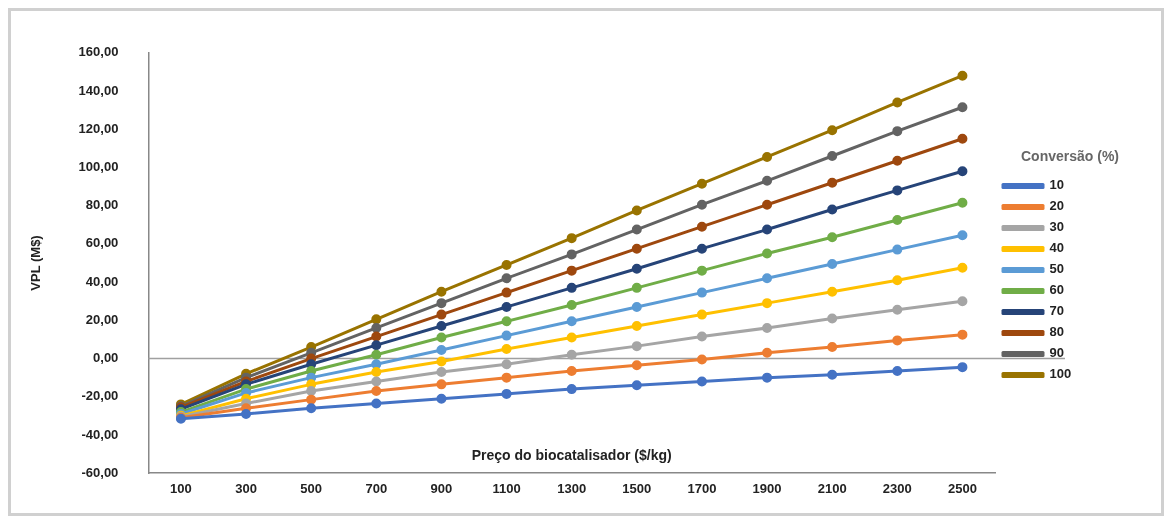  Describe the element at coordinates (1056, 206) in the screenshot. I see `legend-label: 20` at that location.